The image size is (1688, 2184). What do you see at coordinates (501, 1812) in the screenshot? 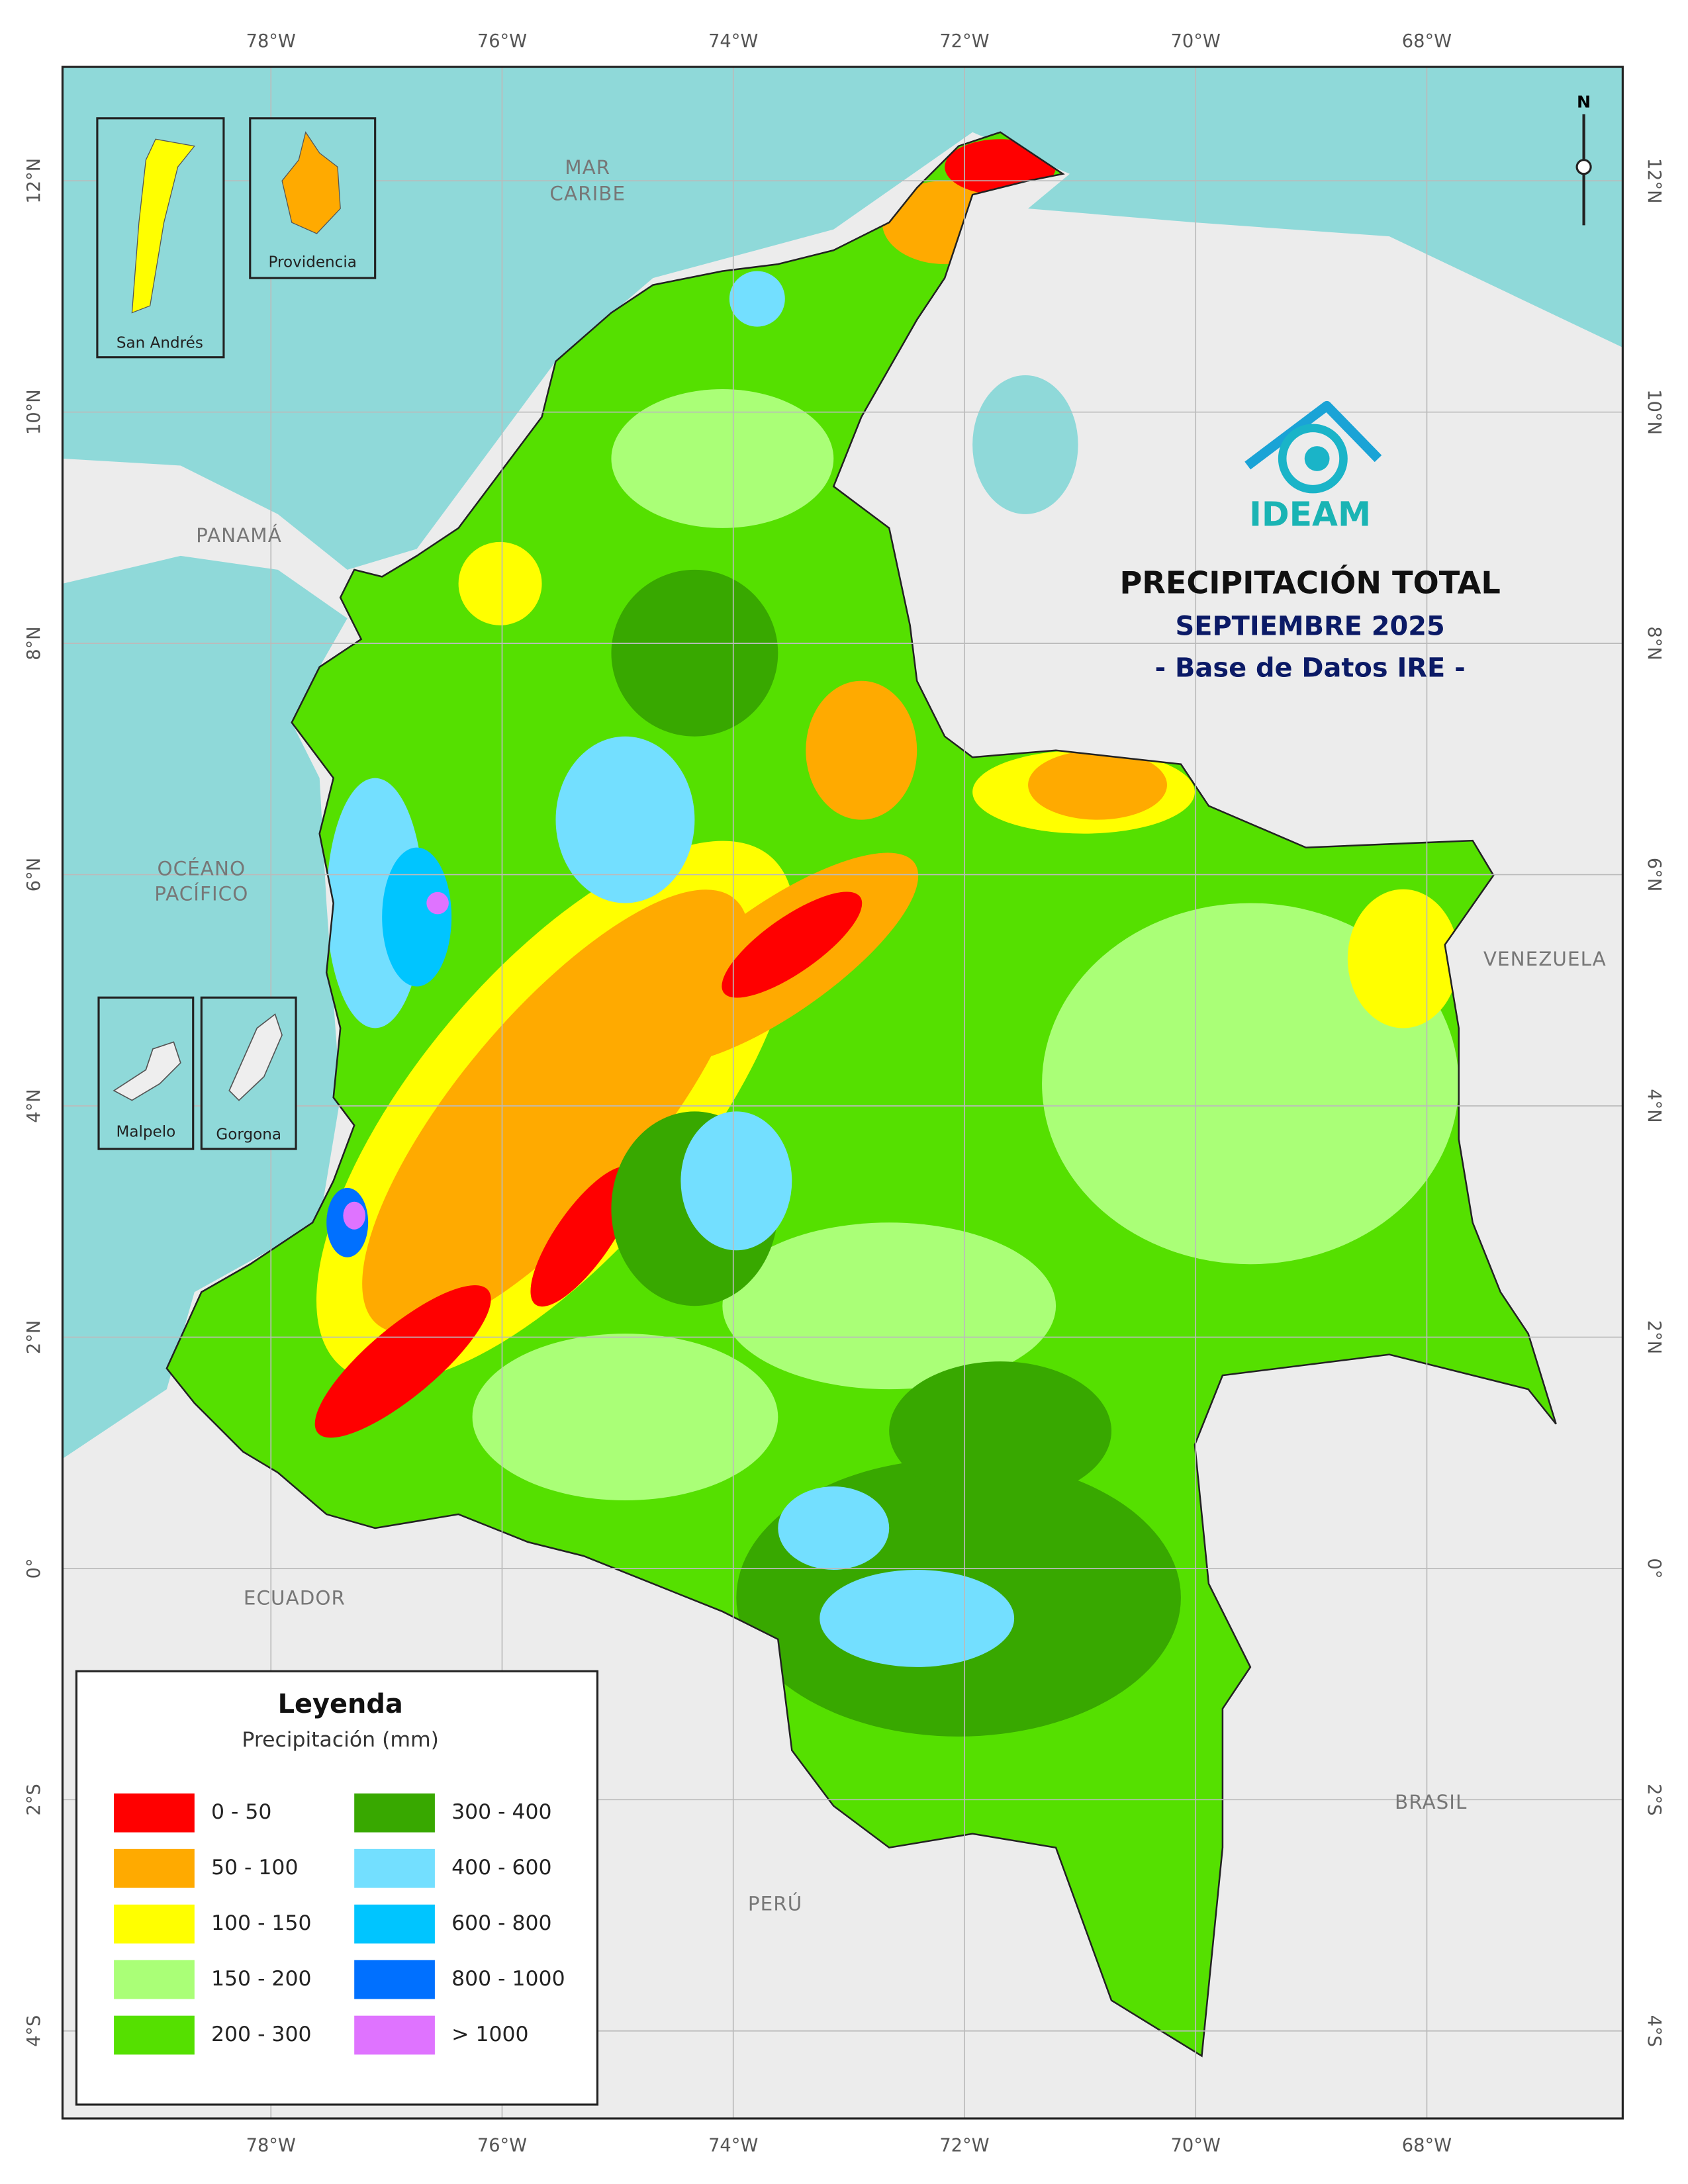
I see `legend-label: 300 - 400` at bounding box center [501, 1812].